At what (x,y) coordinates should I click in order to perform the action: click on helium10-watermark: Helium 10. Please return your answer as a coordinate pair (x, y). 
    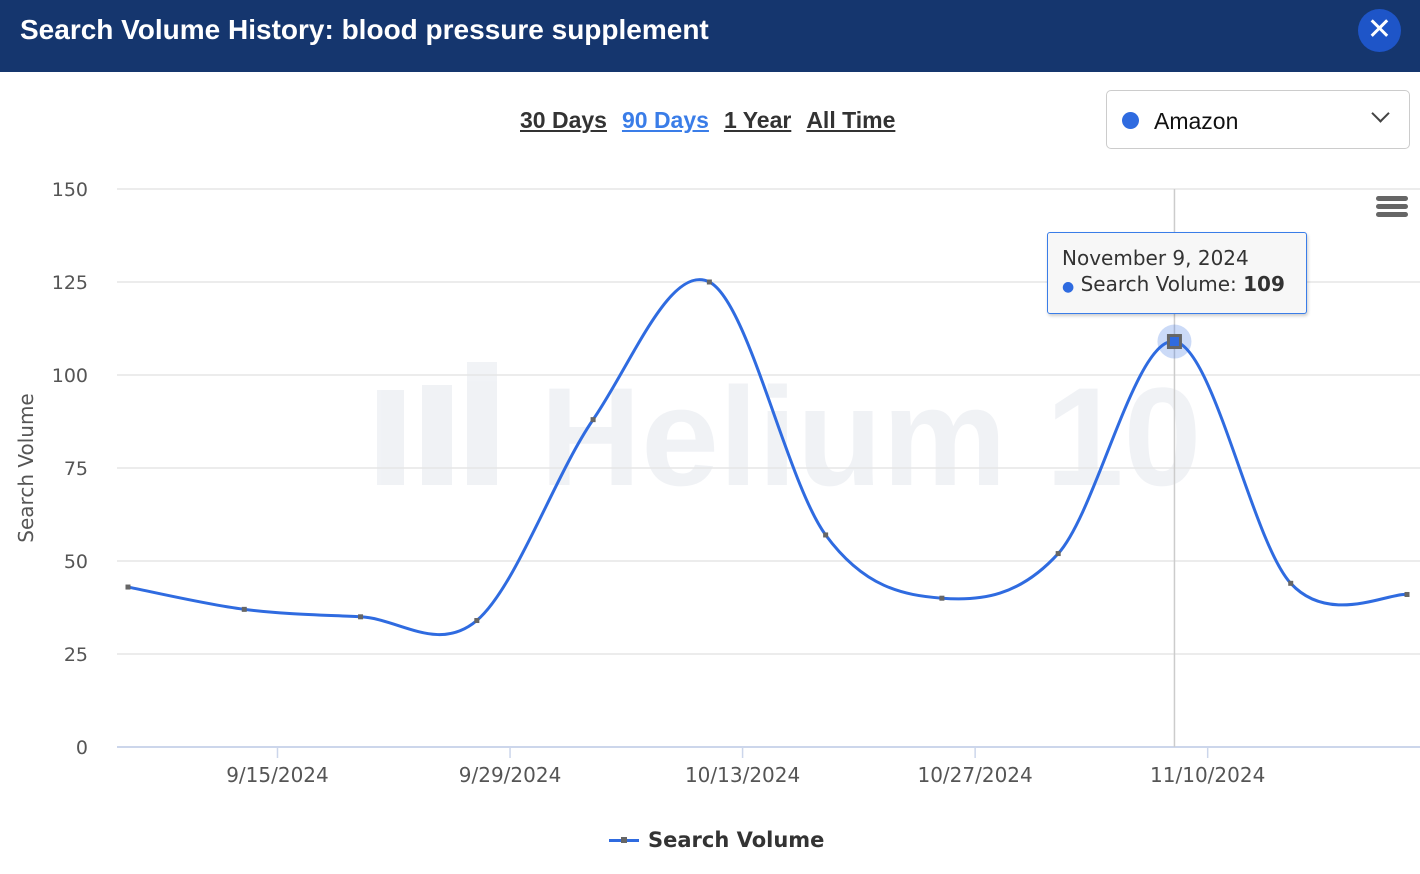
    Looking at the image, I should click on (789, 436).